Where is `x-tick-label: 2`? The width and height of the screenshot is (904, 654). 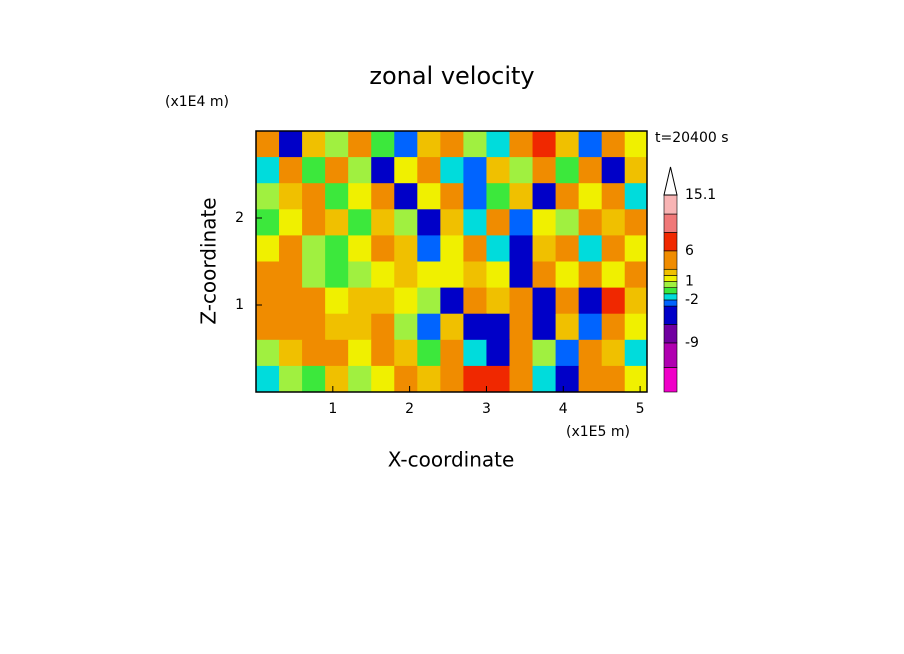 x-tick-label: 2 is located at coordinates (409, 409).